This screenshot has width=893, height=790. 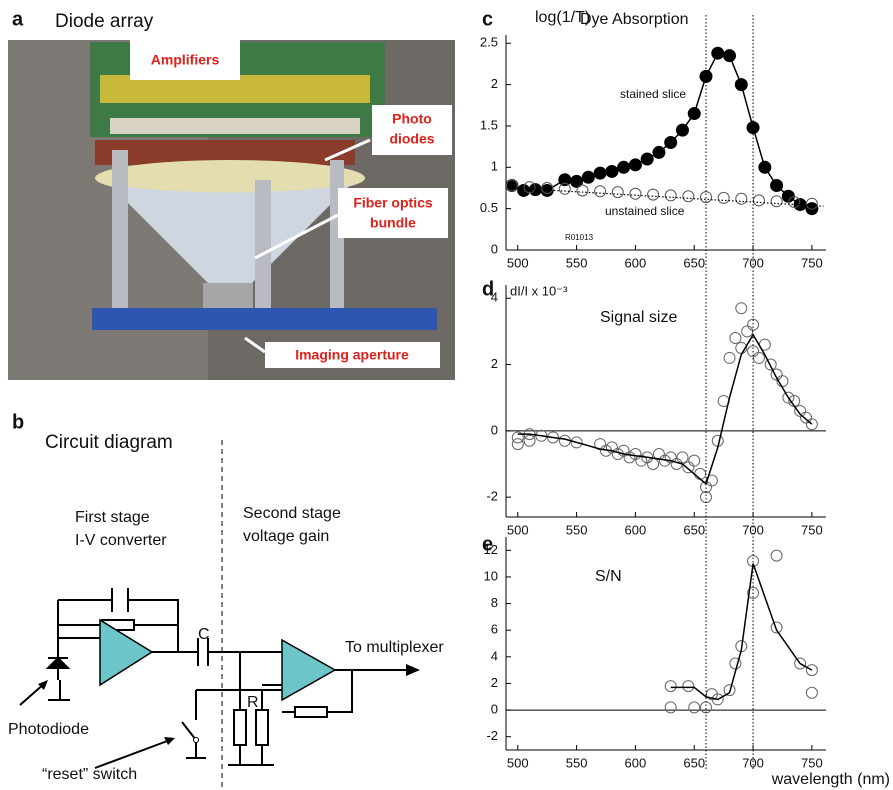 I want to click on panel-label: a, so click(x=18, y=19).